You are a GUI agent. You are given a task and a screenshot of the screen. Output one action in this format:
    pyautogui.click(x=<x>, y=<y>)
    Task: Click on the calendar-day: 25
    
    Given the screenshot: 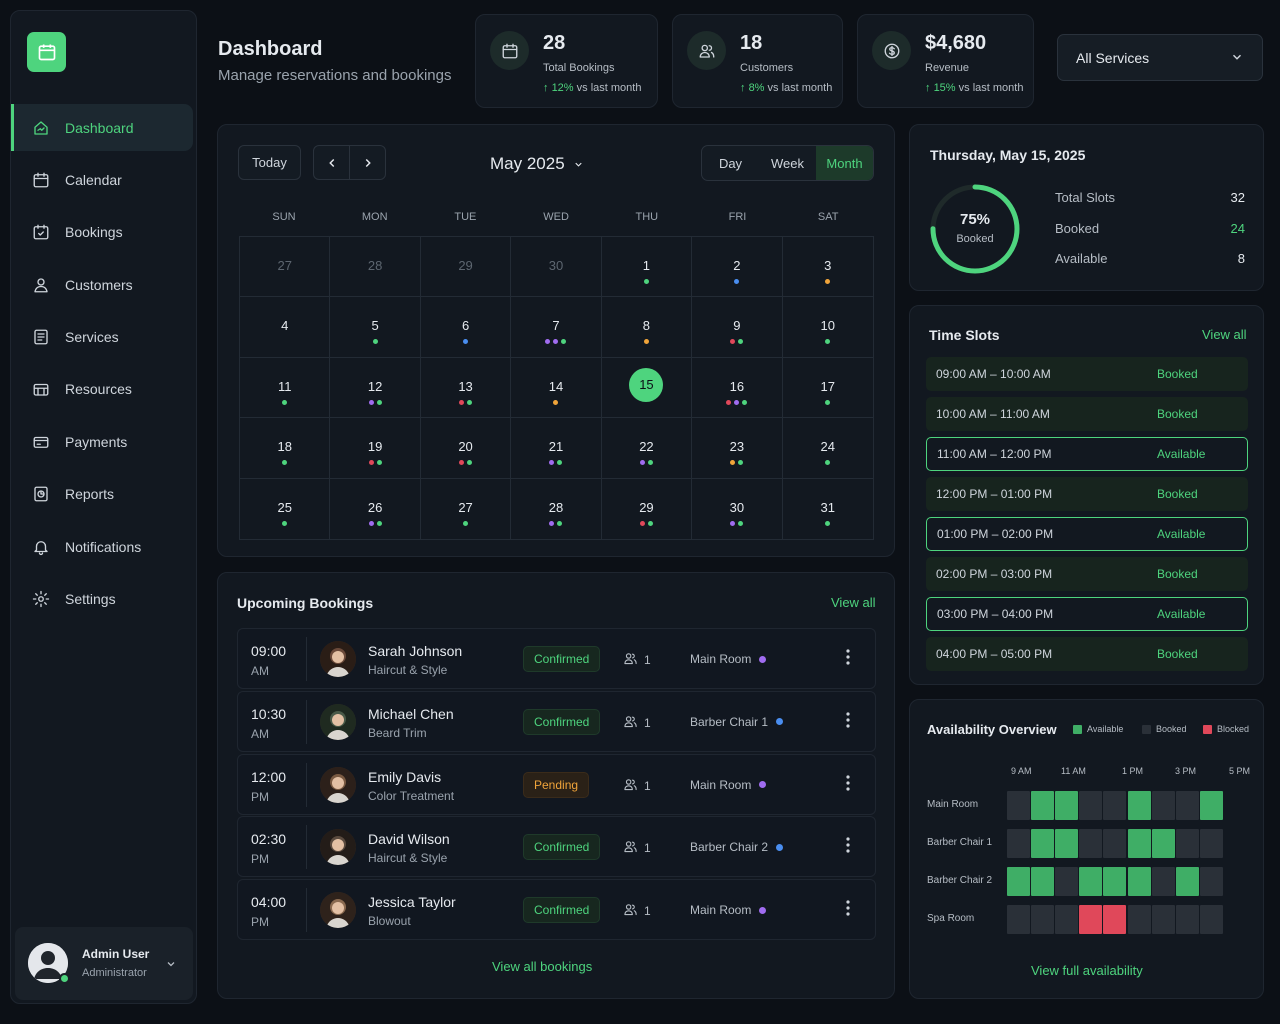 What is the action you would take?
    pyautogui.click(x=285, y=508)
    